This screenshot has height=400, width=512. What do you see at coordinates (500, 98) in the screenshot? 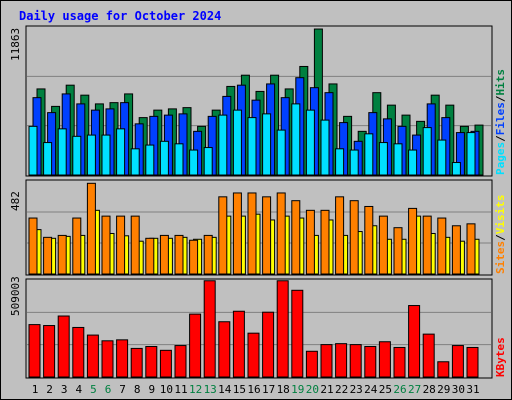
I see `legend-slash-2: /` at bounding box center [500, 98].